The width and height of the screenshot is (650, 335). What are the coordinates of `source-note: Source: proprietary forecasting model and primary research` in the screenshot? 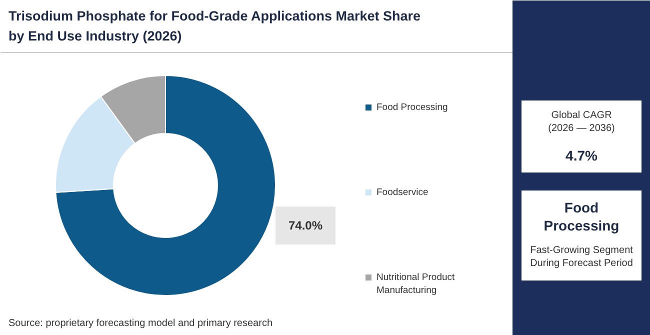 It's located at (140, 323).